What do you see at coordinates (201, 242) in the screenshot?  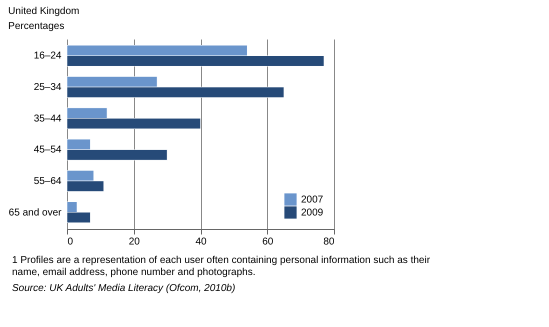 I see `x-tick-label: 40` at bounding box center [201, 242].